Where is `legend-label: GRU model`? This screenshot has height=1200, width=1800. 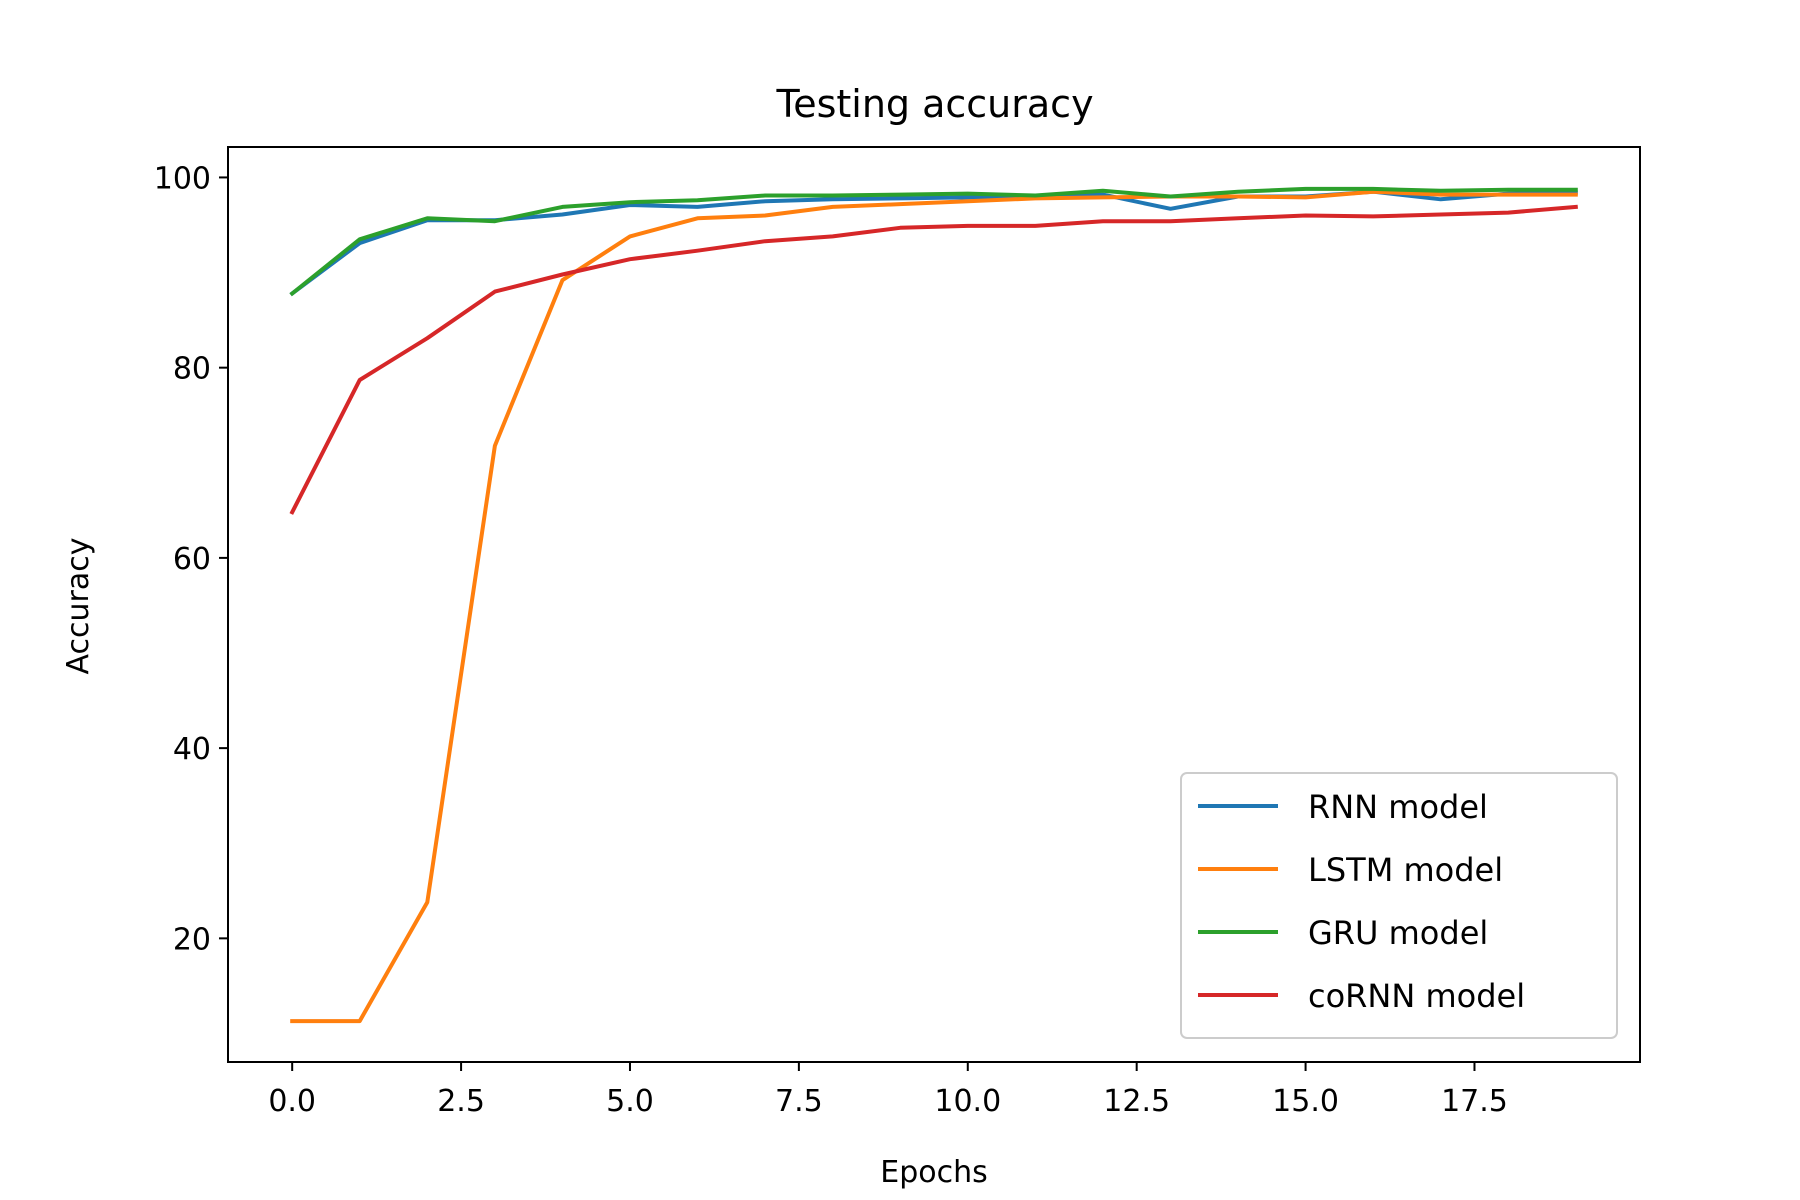
legend-label: GRU model is located at coordinates (1398, 933).